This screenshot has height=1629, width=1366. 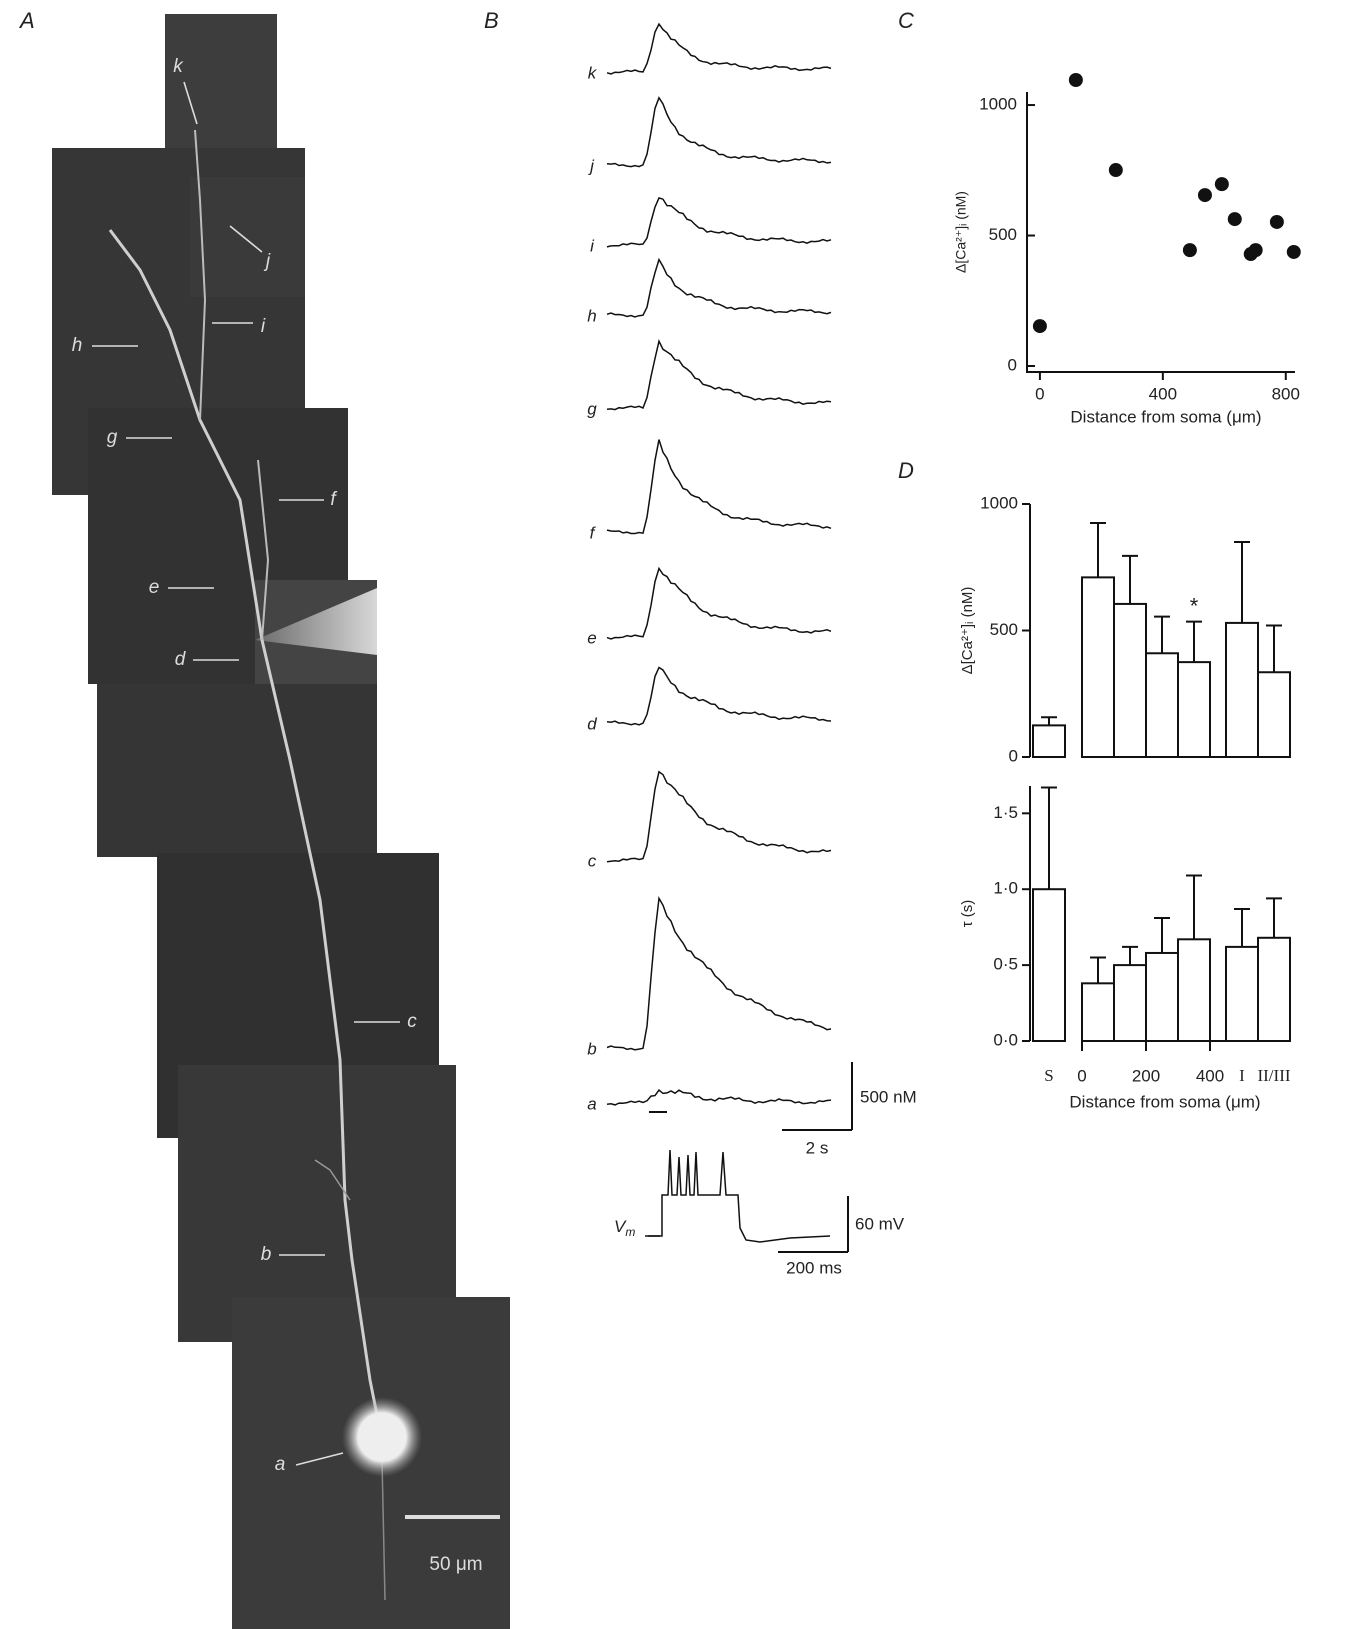 I want to click on trace-label: i, so click(x=592, y=245).